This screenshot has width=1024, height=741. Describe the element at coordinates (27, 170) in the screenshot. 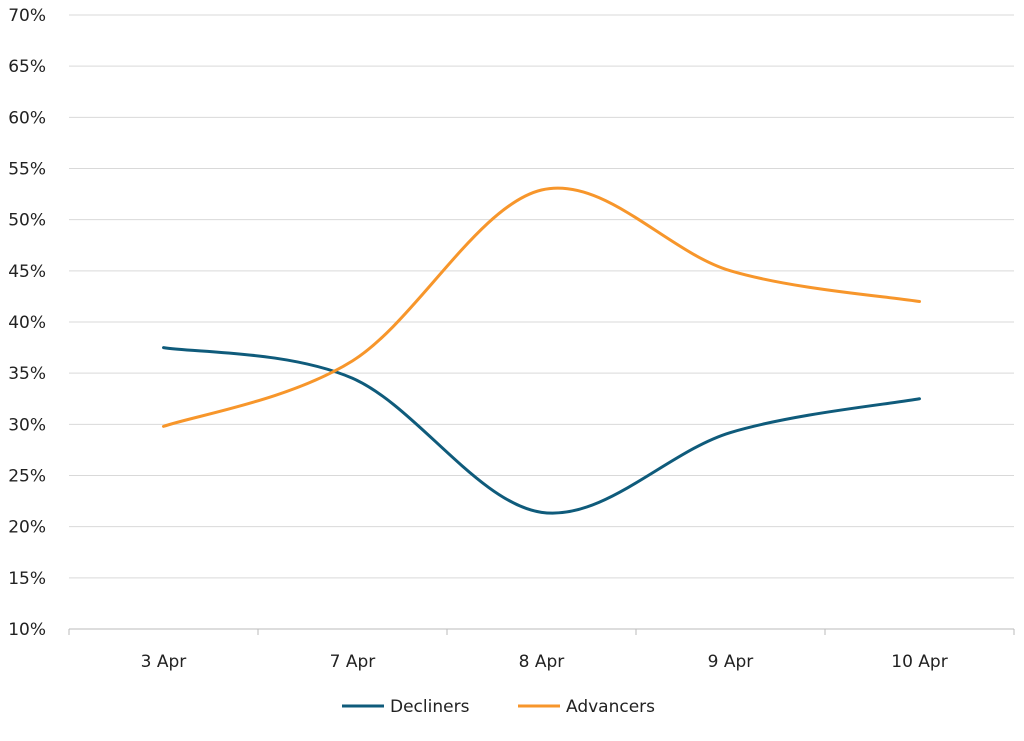

I see `y-tick-label: 55%` at that location.